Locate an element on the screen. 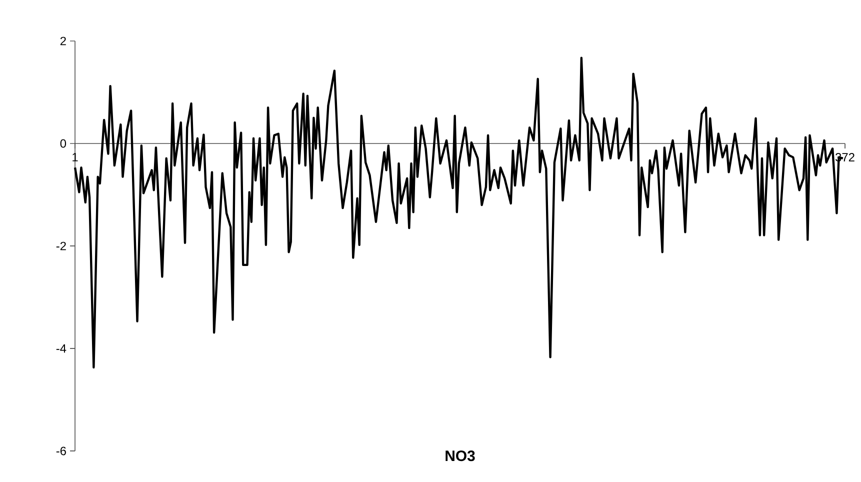 This screenshot has width=861, height=482. y-tick-label: -4 is located at coordinates (61, 348).